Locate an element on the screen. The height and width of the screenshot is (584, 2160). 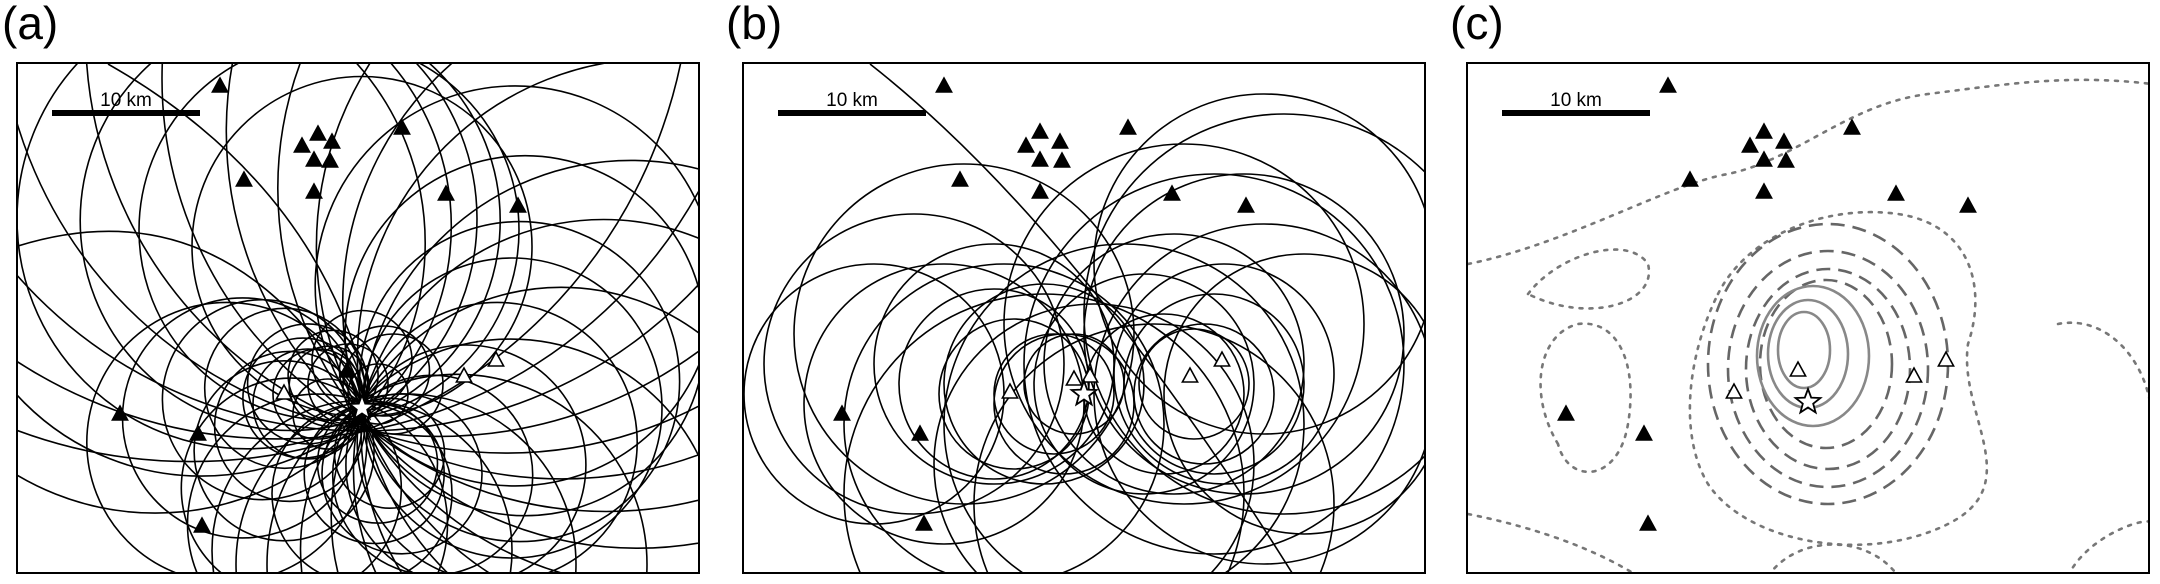
panel-label-a: (a) is located at coordinates (30, 24).